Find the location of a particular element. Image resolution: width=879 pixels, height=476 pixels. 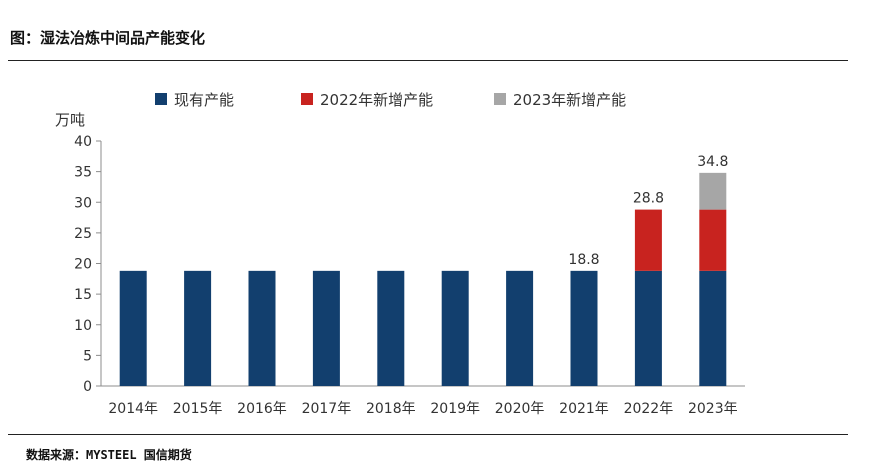

y-tick-label: 40 is located at coordinates (83, 142).